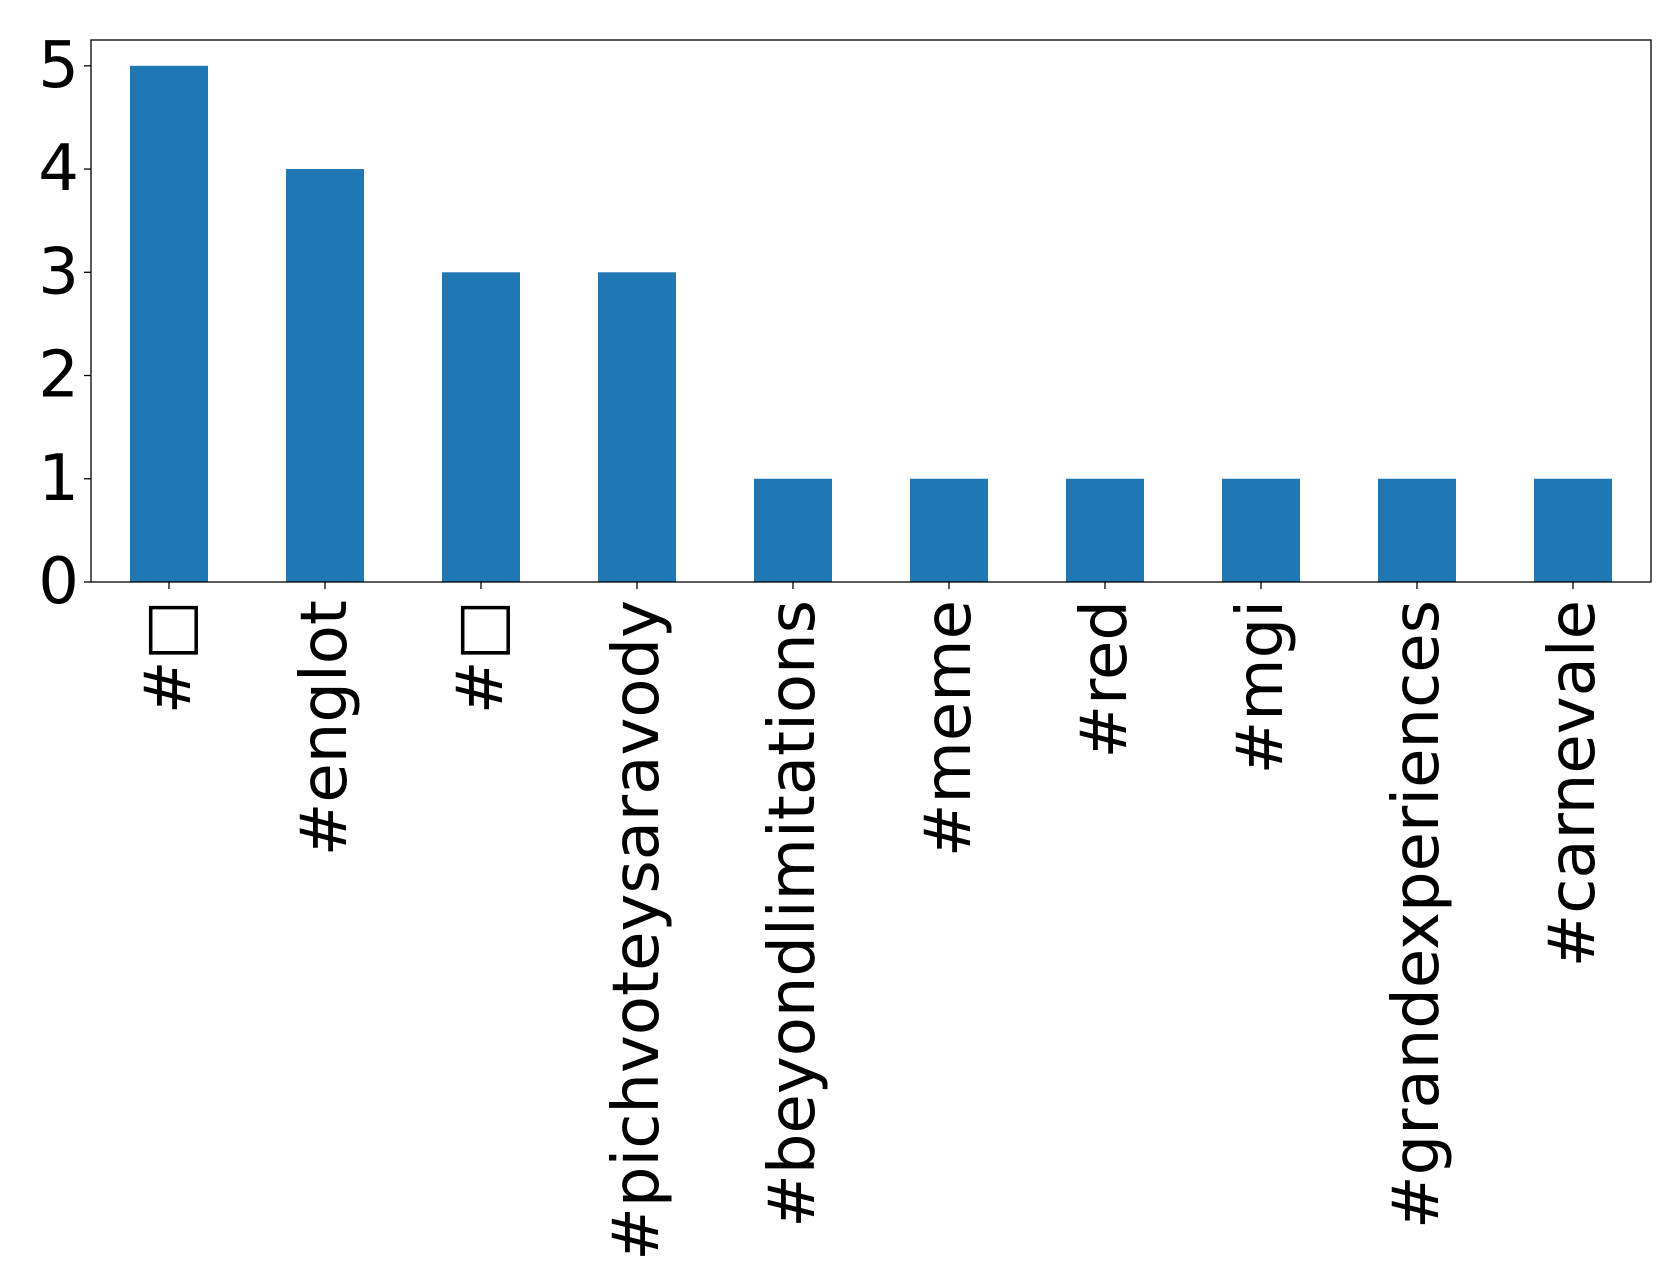 The height and width of the screenshot is (1273, 1679). I want to click on x-tick-label: #grandexperiences, so click(1417, 914).